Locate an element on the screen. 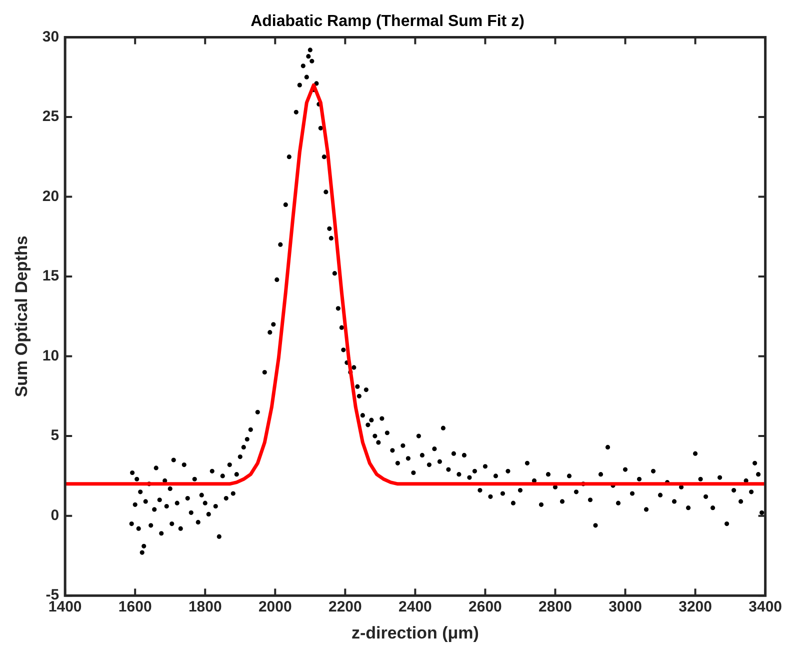  x-tick-label: 2000 is located at coordinates (275, 607).